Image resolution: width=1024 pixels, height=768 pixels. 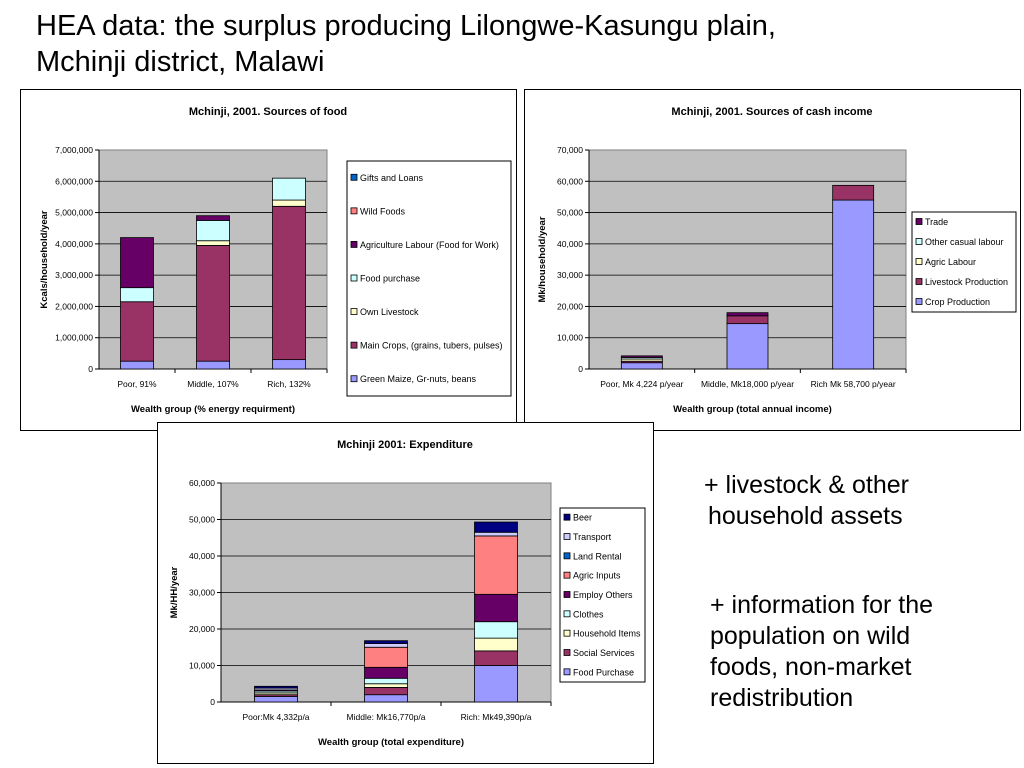 I want to click on x-axis-title: Wealth group (total expenditure), so click(x=391, y=742).